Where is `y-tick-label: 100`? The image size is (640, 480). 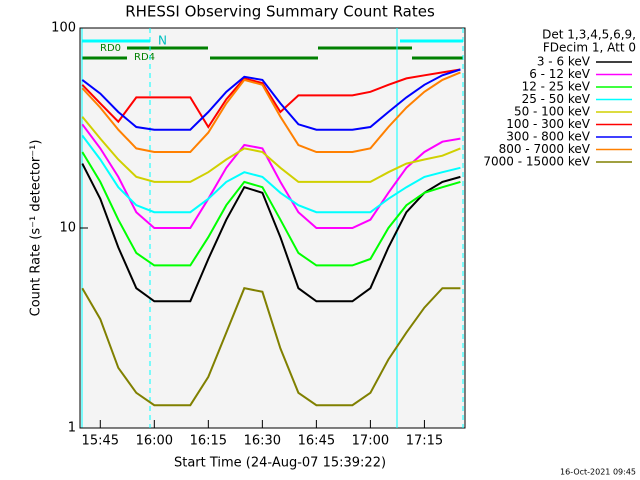
y-tick-label: 100 is located at coordinates (63, 28).